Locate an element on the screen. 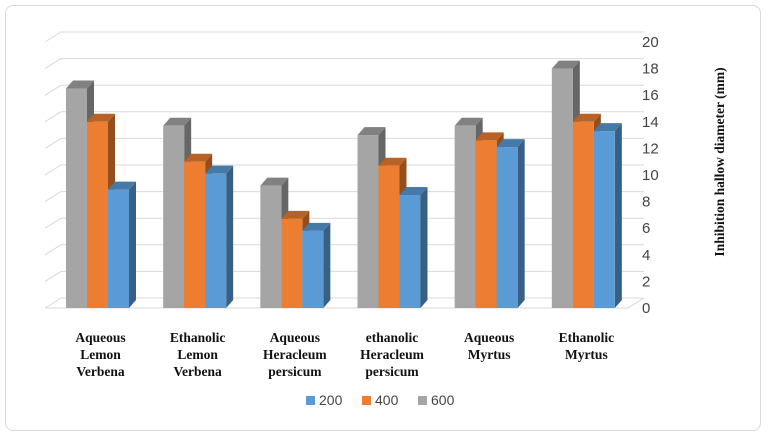  y-tick-label: 16 is located at coordinates (650, 95).